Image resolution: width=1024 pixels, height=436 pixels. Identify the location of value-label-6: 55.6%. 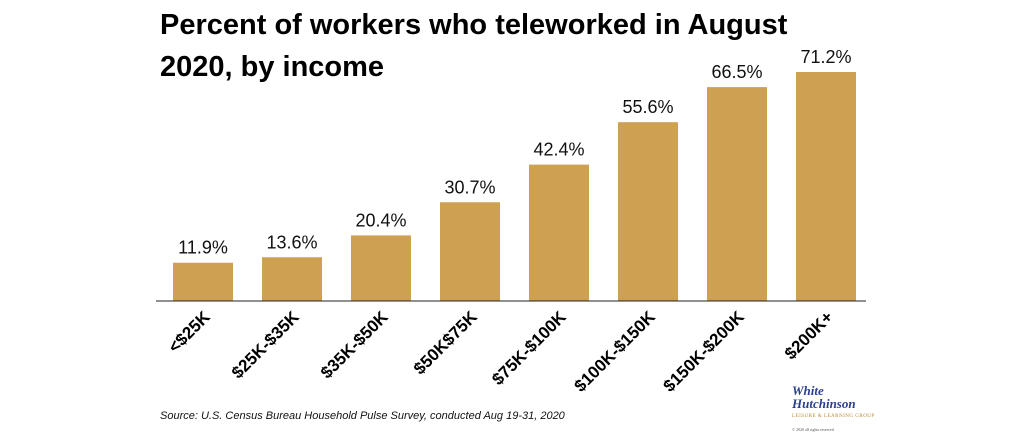
(647, 107).